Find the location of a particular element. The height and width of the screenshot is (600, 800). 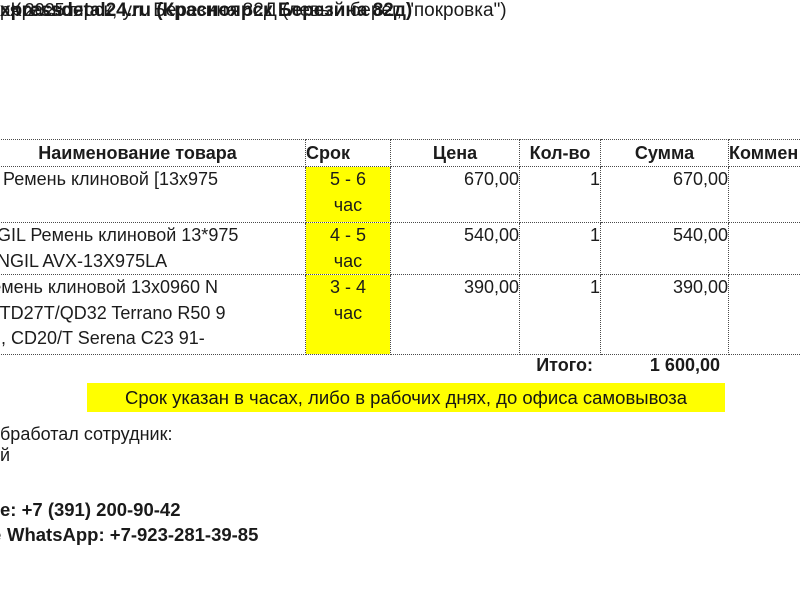

sum-cell: 670,00 is located at coordinates (664, 194).